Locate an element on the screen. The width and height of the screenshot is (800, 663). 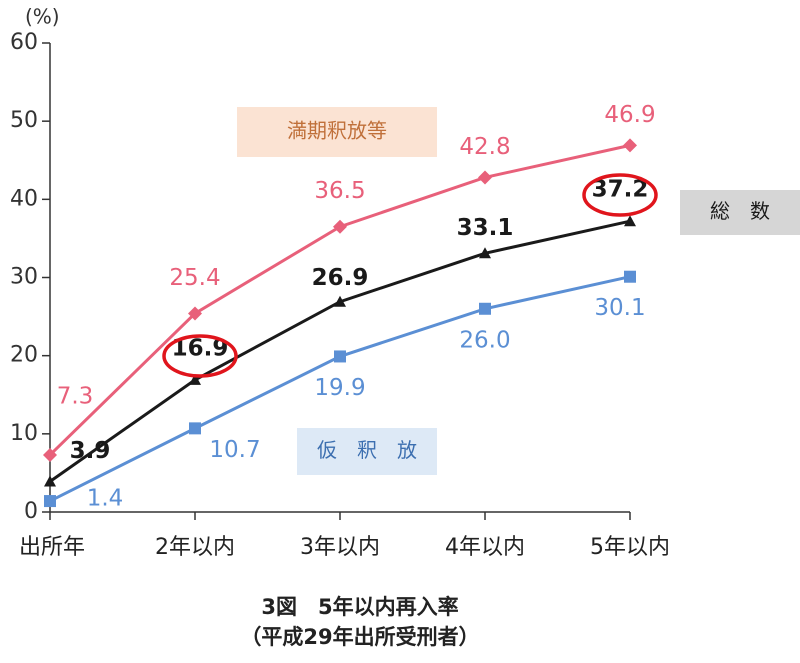
value-label: 1.4 is located at coordinates (105, 499).